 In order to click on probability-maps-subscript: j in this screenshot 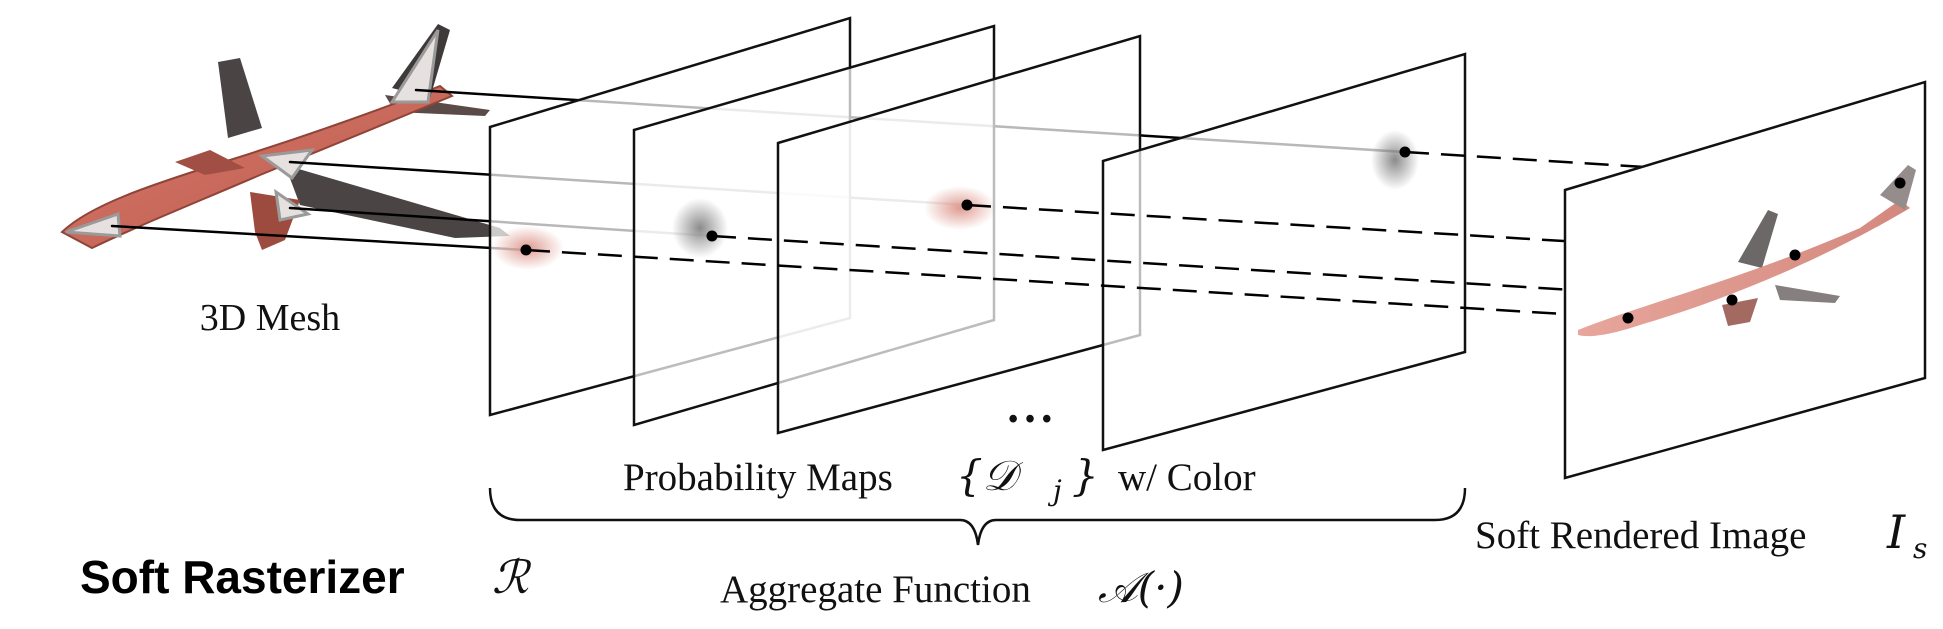, I will do `click(1054, 490)`.